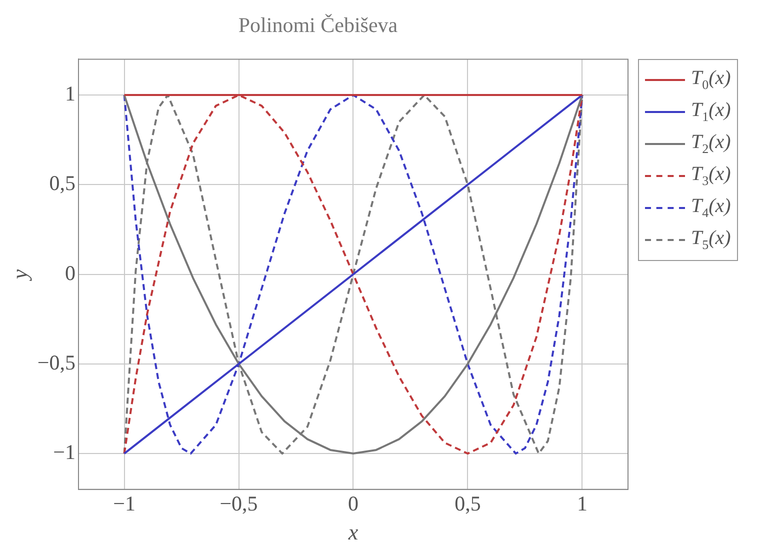 This screenshot has height=551, width=766. I want to click on chart-title: Polinomi Čebiševa, so click(318, 25).